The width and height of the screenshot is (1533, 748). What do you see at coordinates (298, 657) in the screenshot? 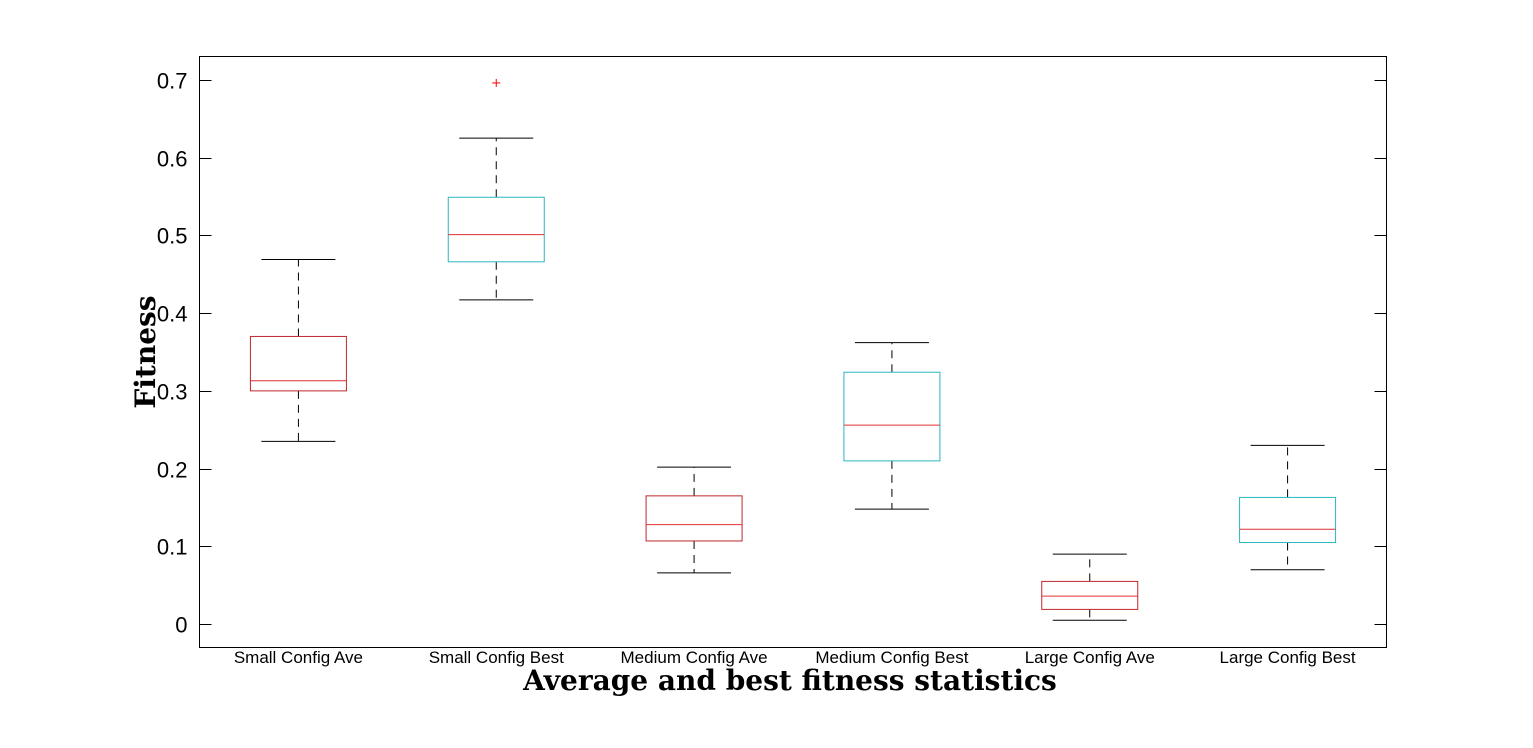
I see `x-category-label: Small Config Ave` at bounding box center [298, 657].